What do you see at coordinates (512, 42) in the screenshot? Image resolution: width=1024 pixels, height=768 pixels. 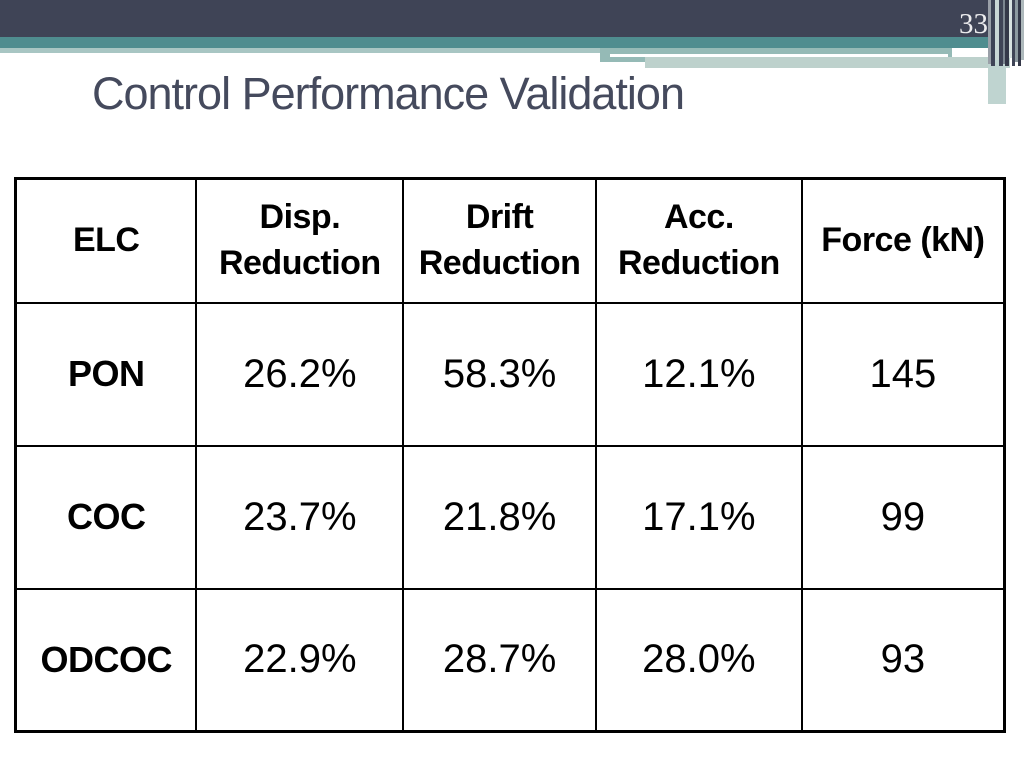 I see `teal-accent-band` at bounding box center [512, 42].